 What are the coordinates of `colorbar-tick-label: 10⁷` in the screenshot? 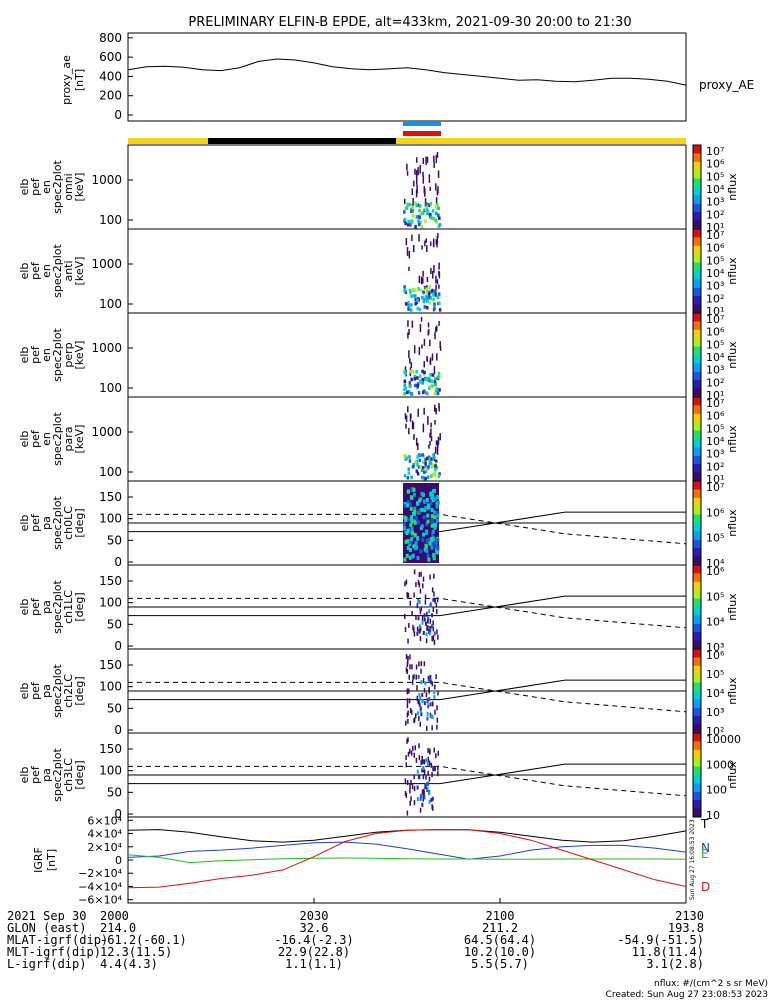 It's located at (715, 151).